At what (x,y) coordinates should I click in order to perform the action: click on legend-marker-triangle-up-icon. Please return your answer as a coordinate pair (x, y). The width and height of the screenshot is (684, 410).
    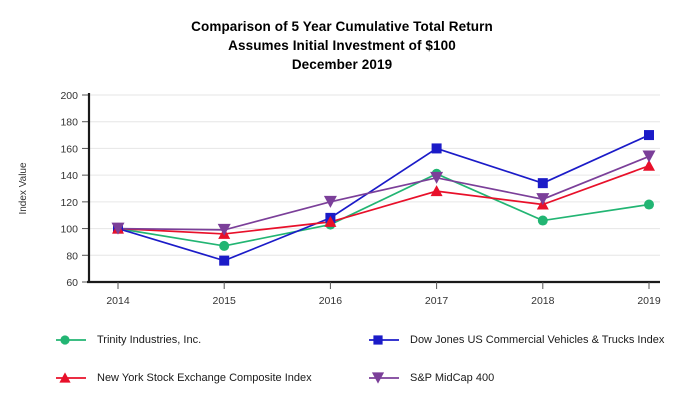
    Looking at the image, I should click on (71, 377).